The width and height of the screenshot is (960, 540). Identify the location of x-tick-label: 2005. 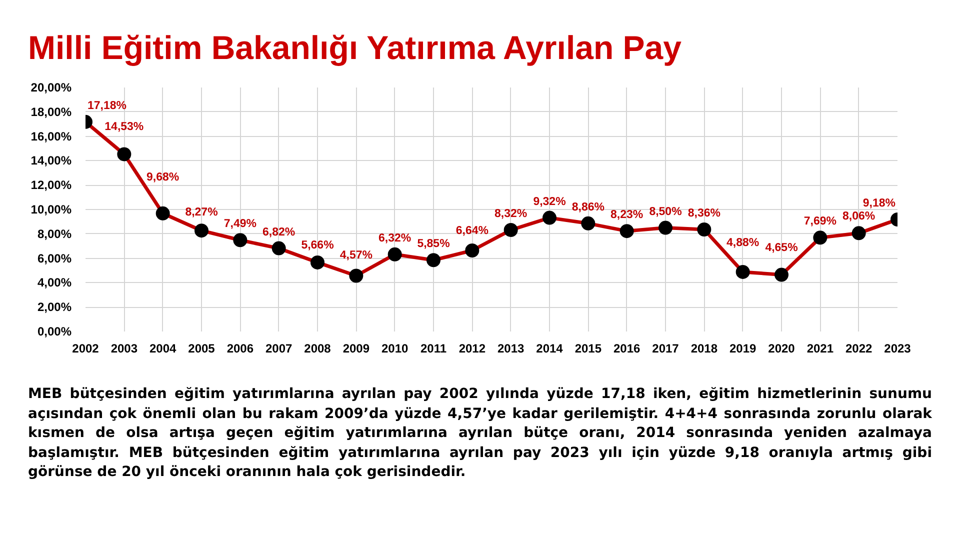
(202, 349).